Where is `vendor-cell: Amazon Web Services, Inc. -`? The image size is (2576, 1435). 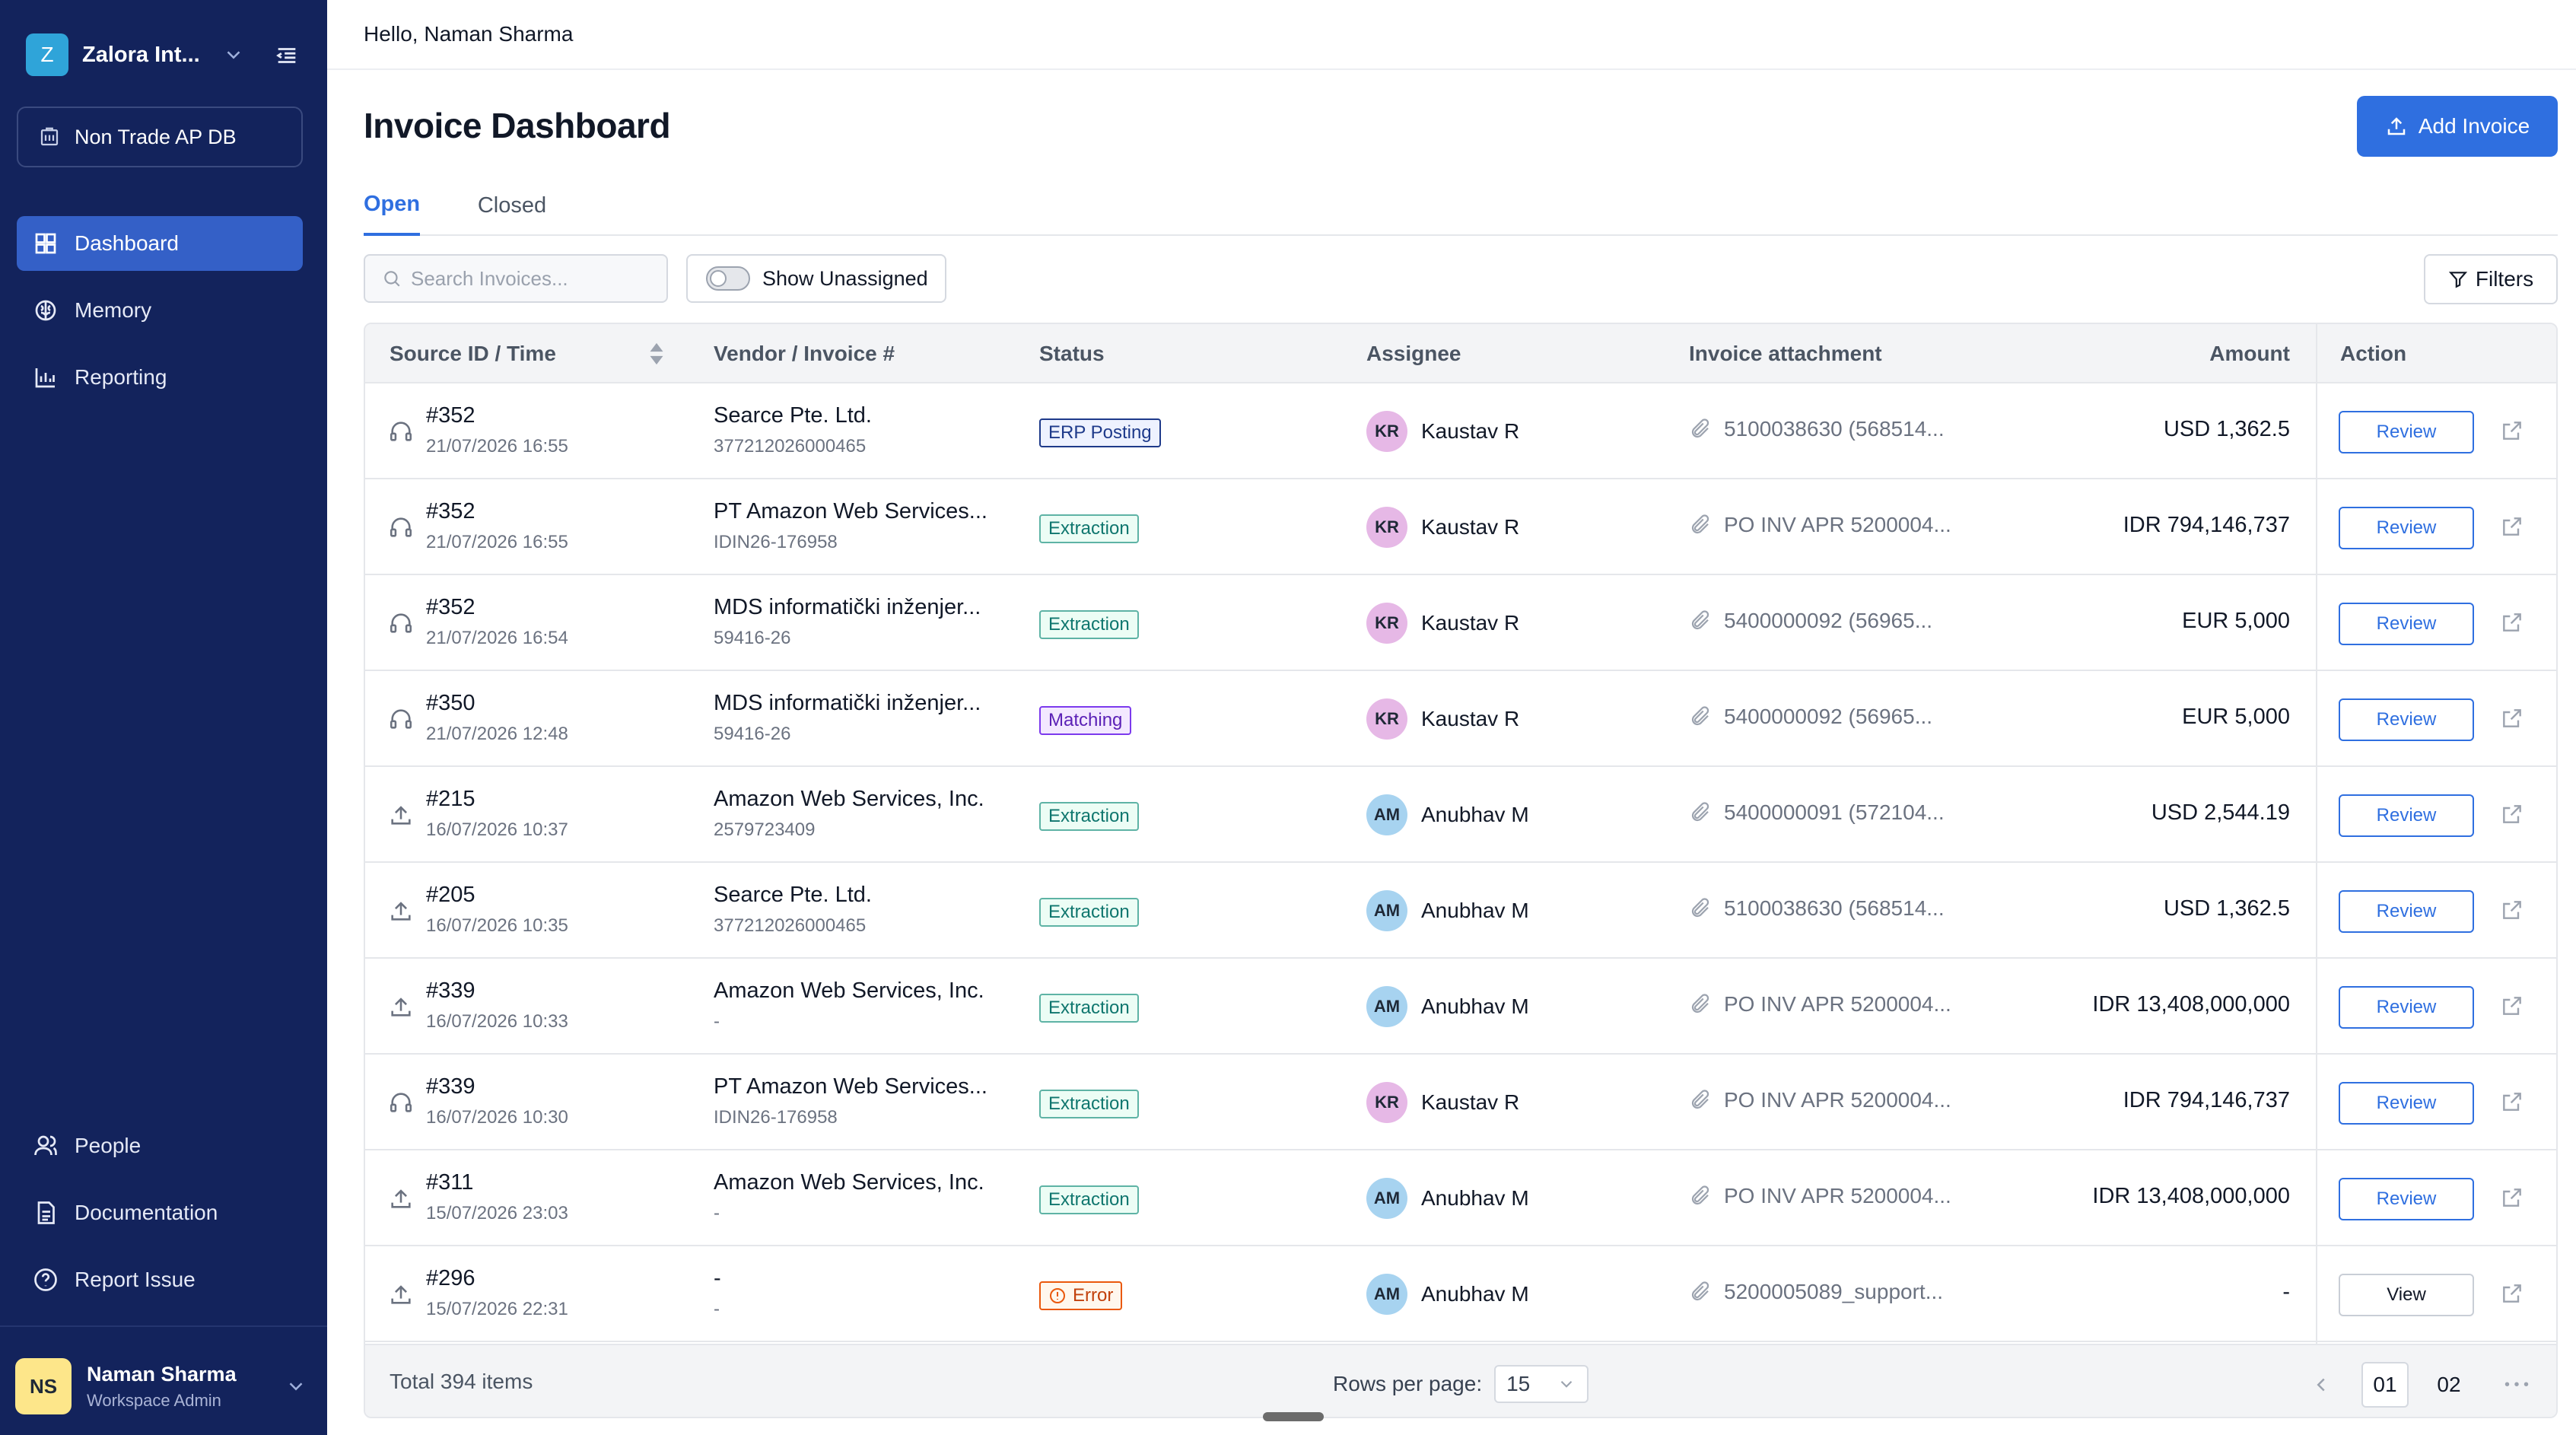 vendor-cell: Amazon Web Services, Inc. - is located at coordinates (849, 1197).